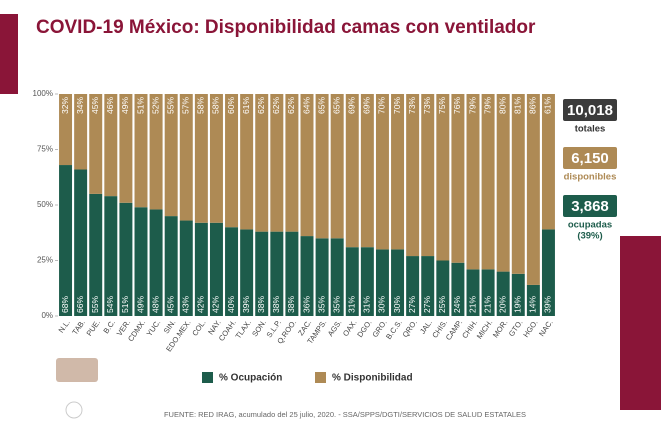 This screenshot has height=446, width=661. I want to click on x-tick-label: PUE., so click(93, 328).